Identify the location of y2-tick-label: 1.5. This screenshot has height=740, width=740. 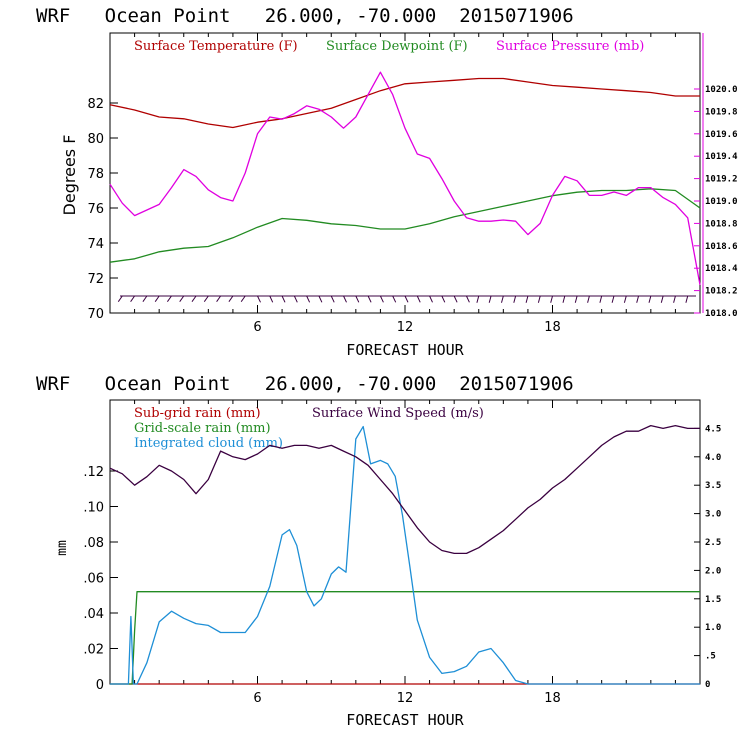
(713, 600).